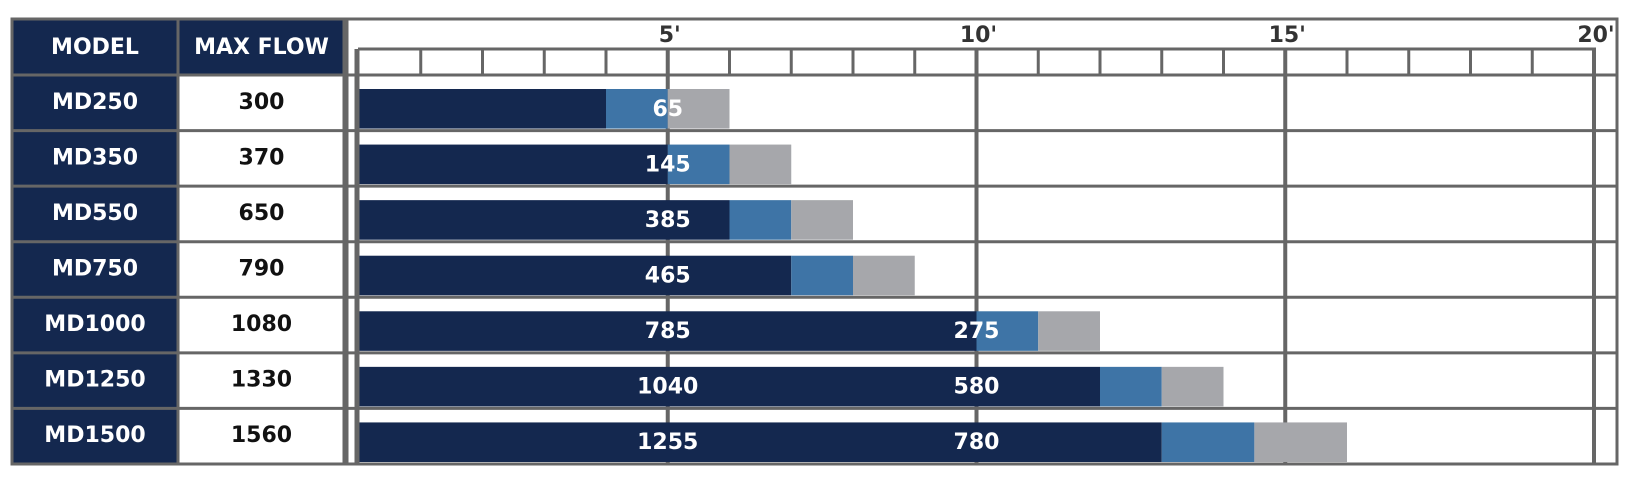  I want to click on max-flow: 370, so click(262, 157).